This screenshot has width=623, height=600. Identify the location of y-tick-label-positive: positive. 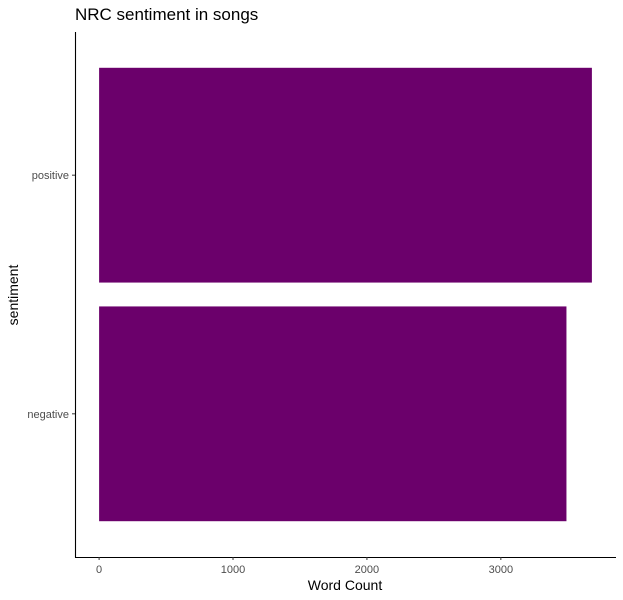
(50, 176).